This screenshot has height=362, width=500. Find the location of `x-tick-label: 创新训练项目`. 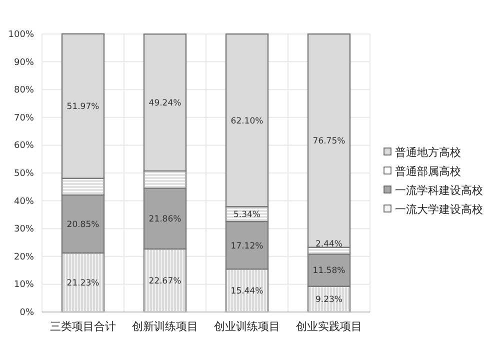

x-tick-label: 创新训练项目 is located at coordinates (165, 326).